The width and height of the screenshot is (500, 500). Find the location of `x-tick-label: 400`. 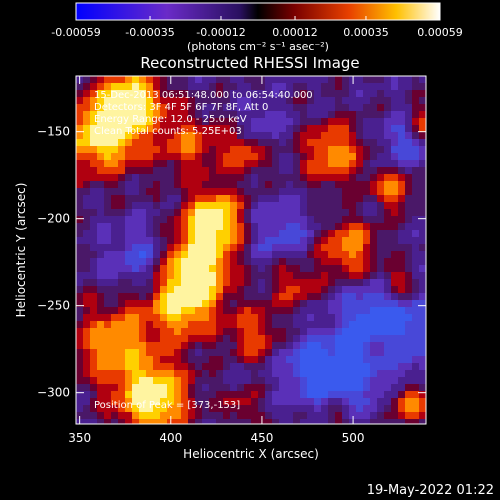

x-tick-label: 400 is located at coordinates (170, 438).